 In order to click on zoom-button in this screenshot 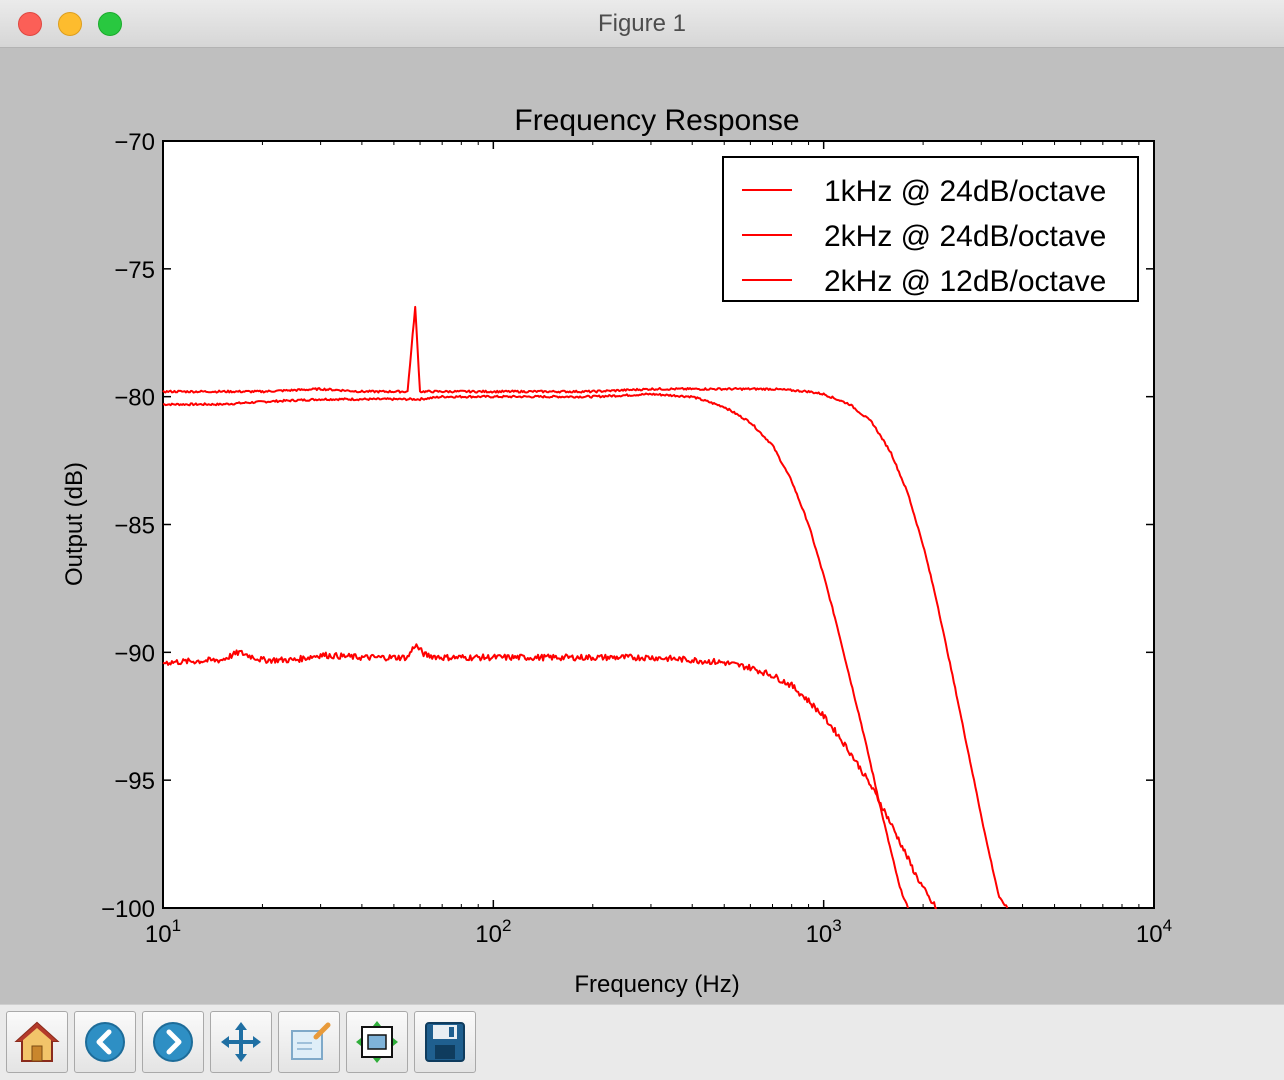, I will do `click(309, 1042)`.